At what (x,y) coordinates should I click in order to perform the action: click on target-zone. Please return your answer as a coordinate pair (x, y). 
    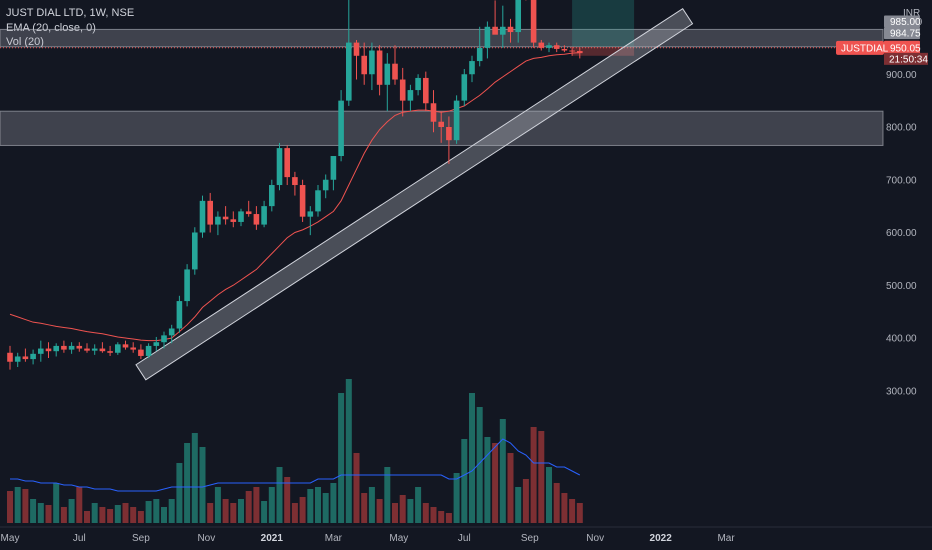
    Looking at the image, I should click on (603, 23).